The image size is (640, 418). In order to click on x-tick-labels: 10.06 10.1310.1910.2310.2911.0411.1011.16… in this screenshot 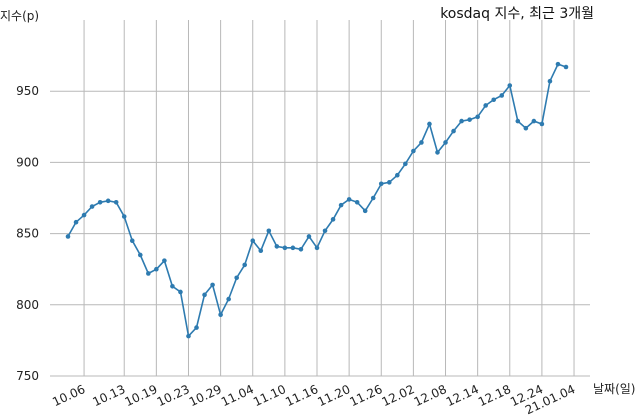, I will do `click(313, 399)`.